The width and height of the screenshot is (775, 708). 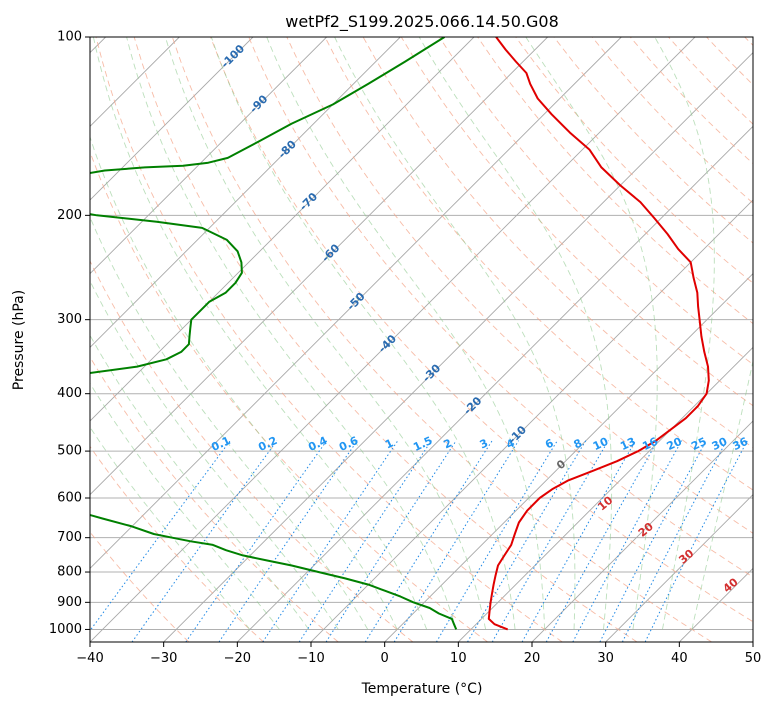 What do you see at coordinates (69, 537) in the screenshot?
I see `y-tick-label: 700` at bounding box center [69, 537].